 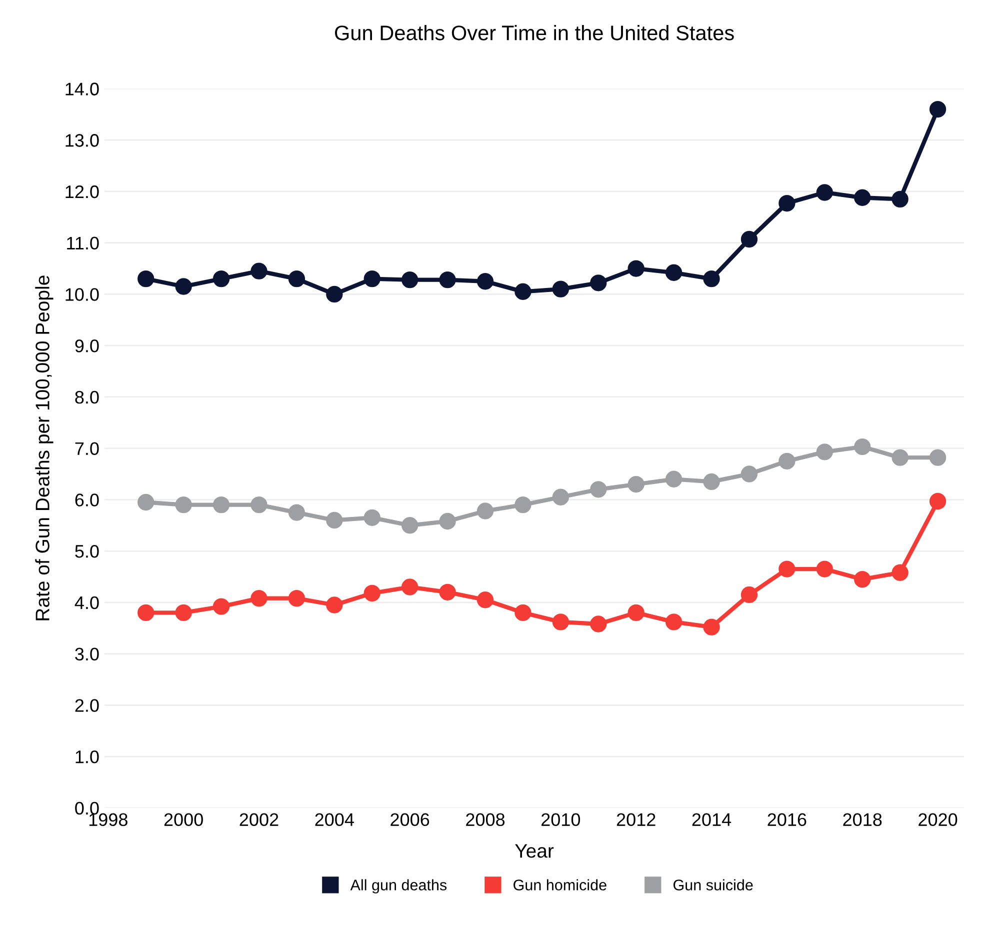 I want to click on y-axis-title: Rate of Gun Deaths per 100,000 People, so click(x=44, y=448).